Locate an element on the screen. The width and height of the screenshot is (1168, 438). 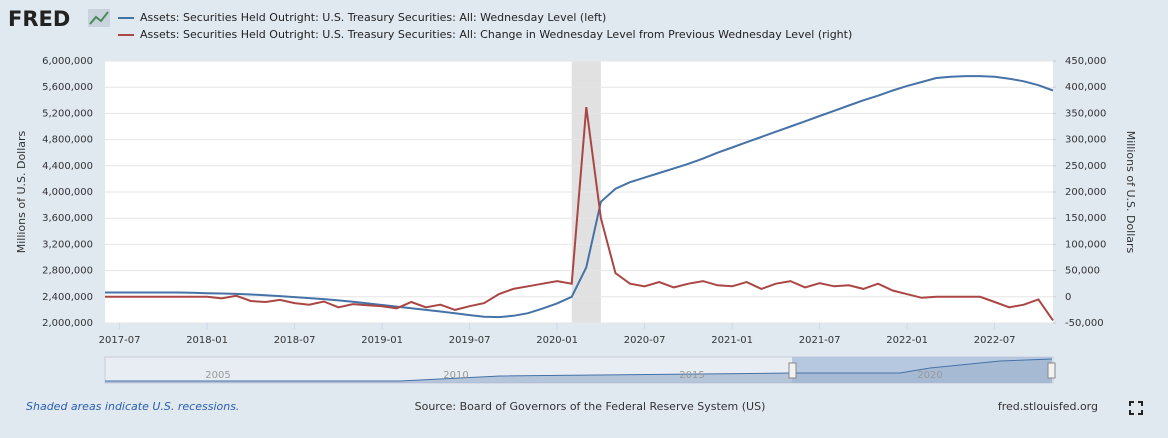
navigator-label: 2005 is located at coordinates (217, 375).